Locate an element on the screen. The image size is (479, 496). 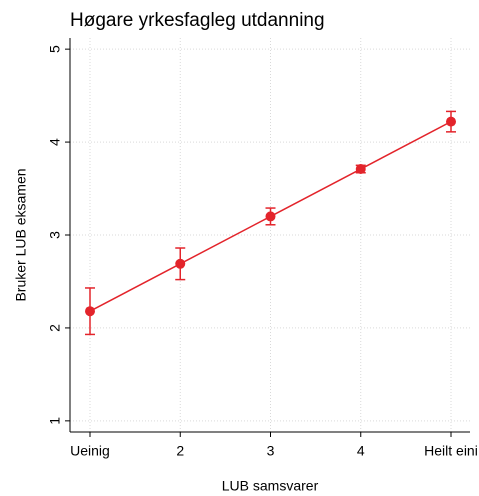
y-tick-label: 1 is located at coordinates (55, 421).